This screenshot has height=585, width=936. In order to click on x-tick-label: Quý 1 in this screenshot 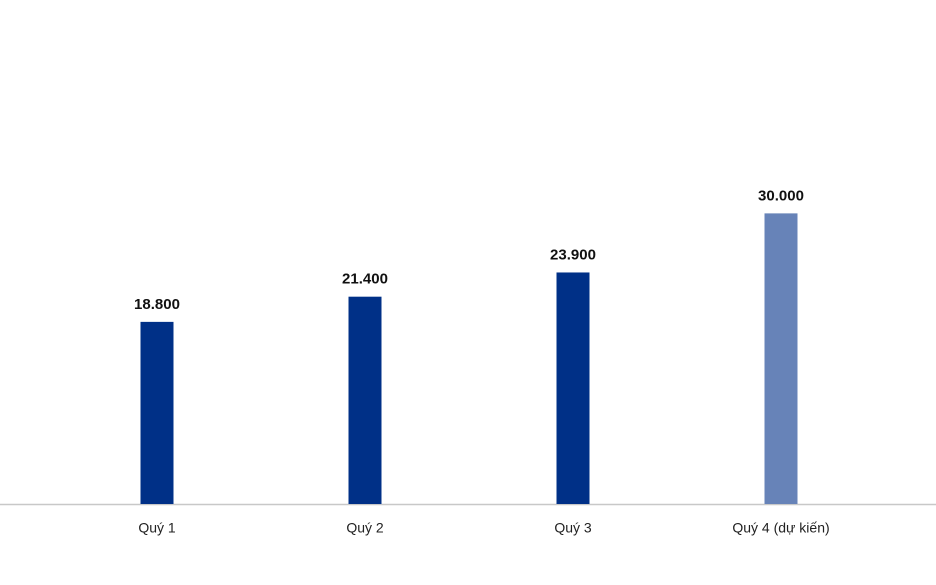, I will do `click(157, 528)`.